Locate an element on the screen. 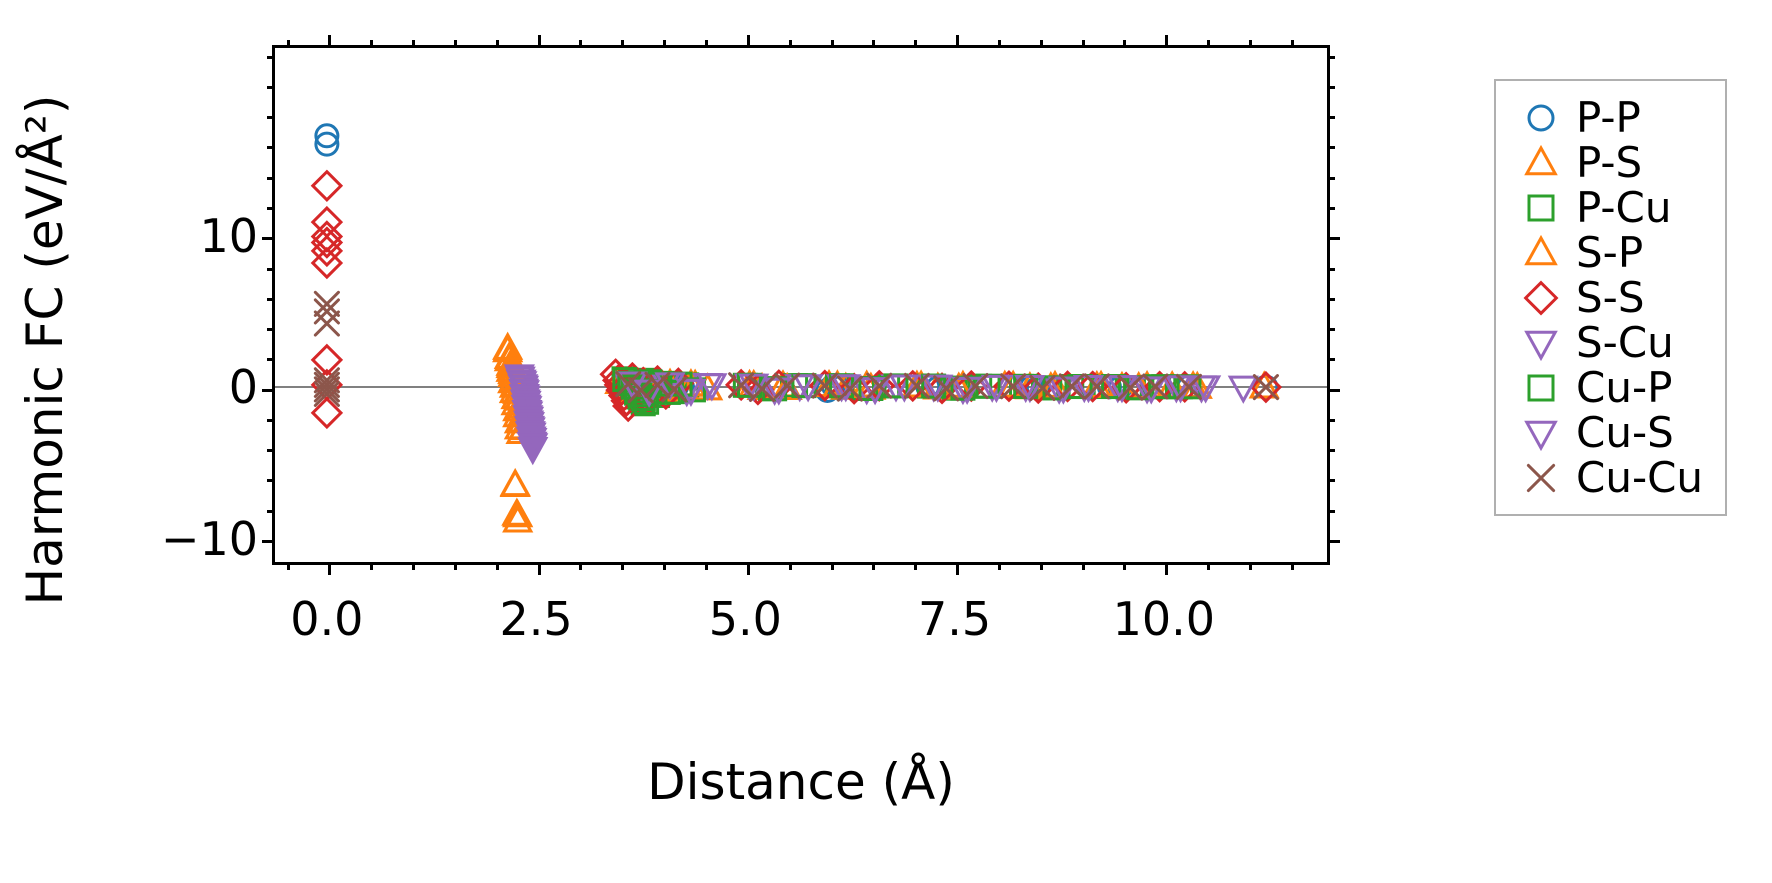 The width and height of the screenshot is (1772, 883). y-tick-label: −10 is located at coordinates (209, 538).